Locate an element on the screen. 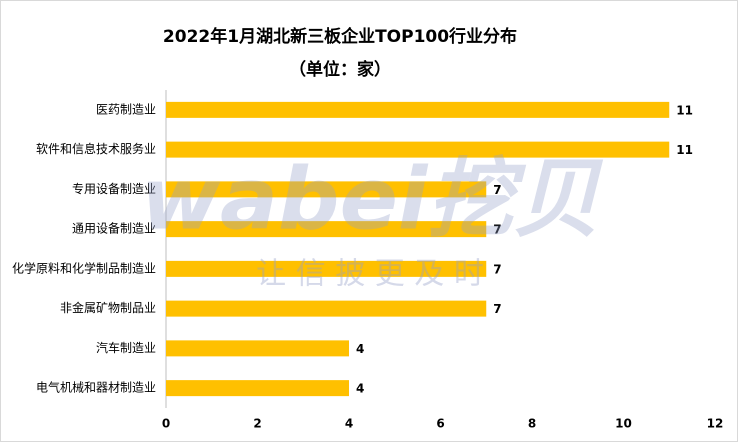  y-tick-label: 电气机械和器材制造业 is located at coordinates (96, 387).